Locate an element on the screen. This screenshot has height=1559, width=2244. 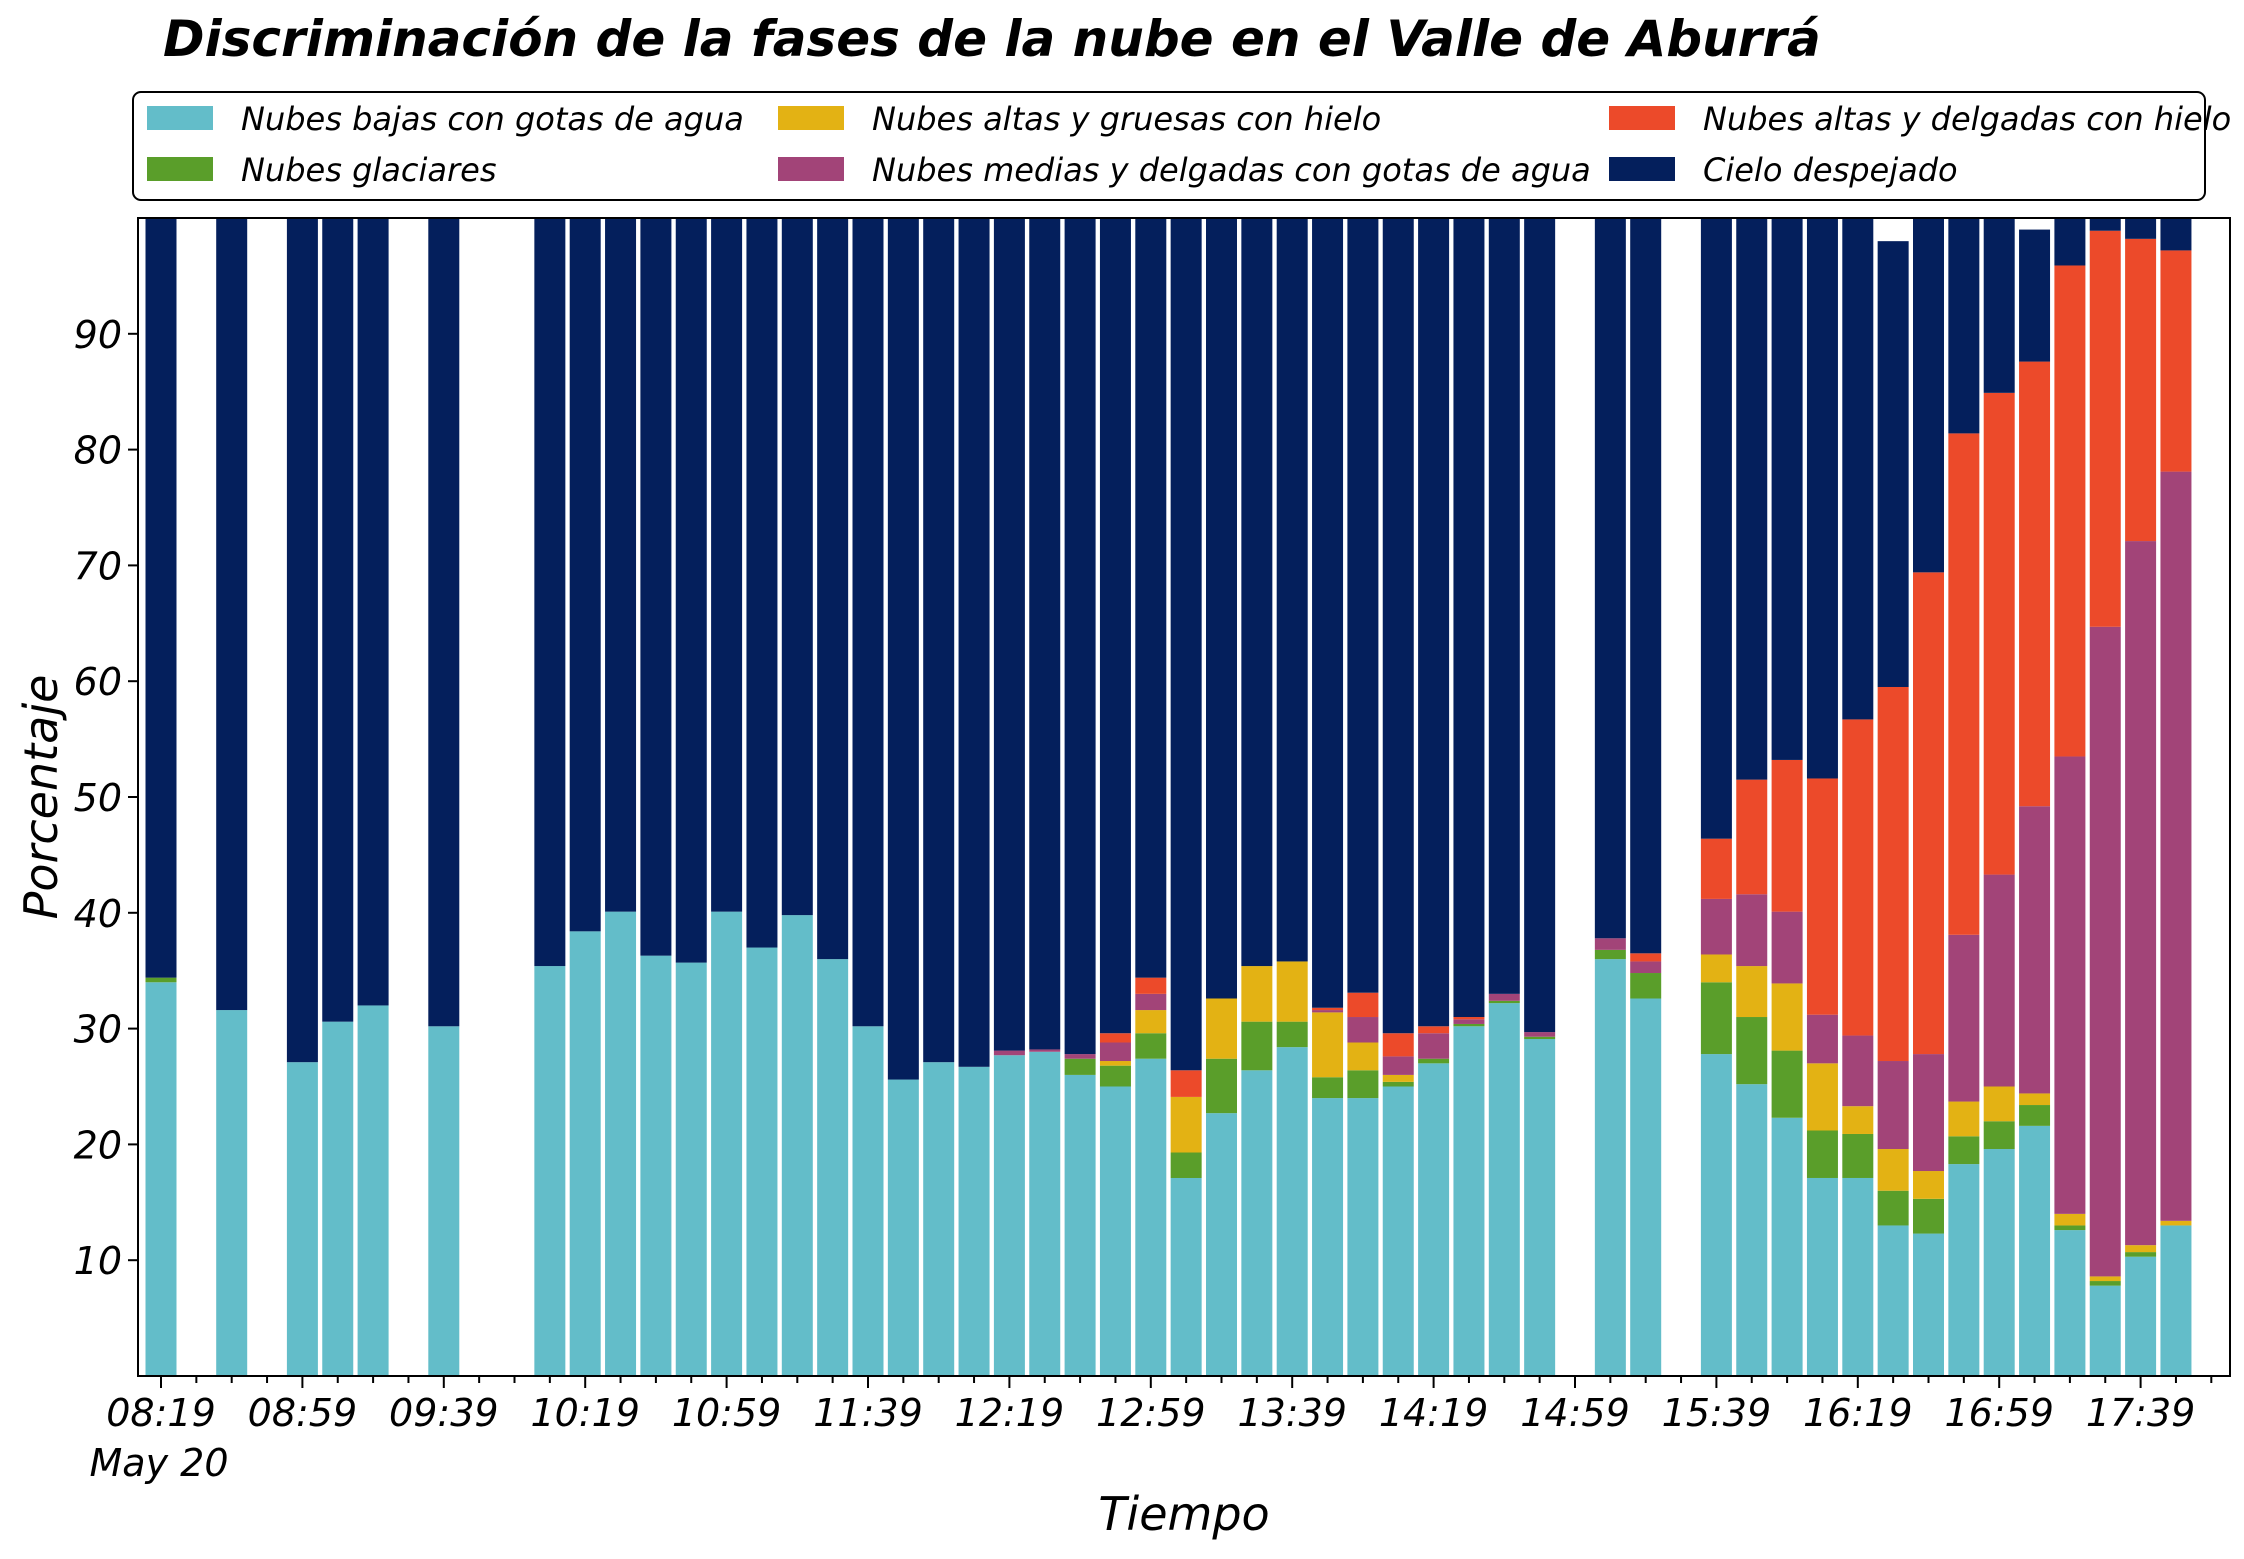
bar-segment-17:19-s0 is located at coordinates (2070, 1303).